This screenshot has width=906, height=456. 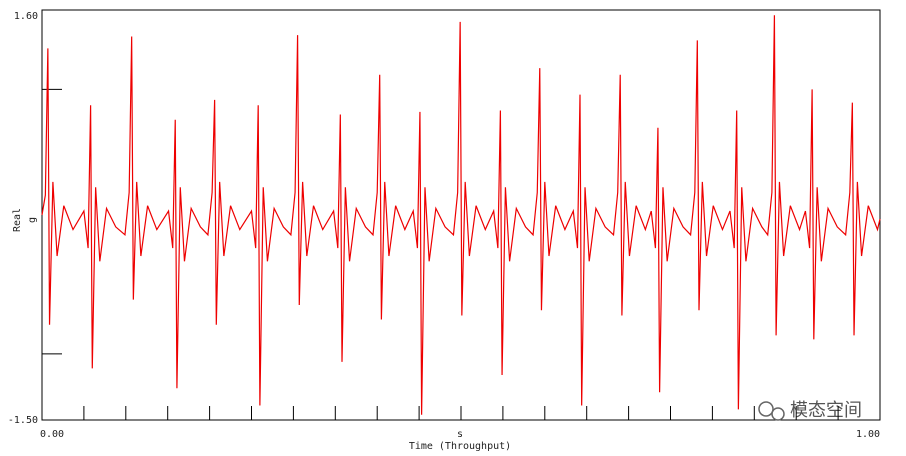 What do you see at coordinates (26, 16) in the screenshot?
I see `y-tick-label: 1.60` at bounding box center [26, 16].